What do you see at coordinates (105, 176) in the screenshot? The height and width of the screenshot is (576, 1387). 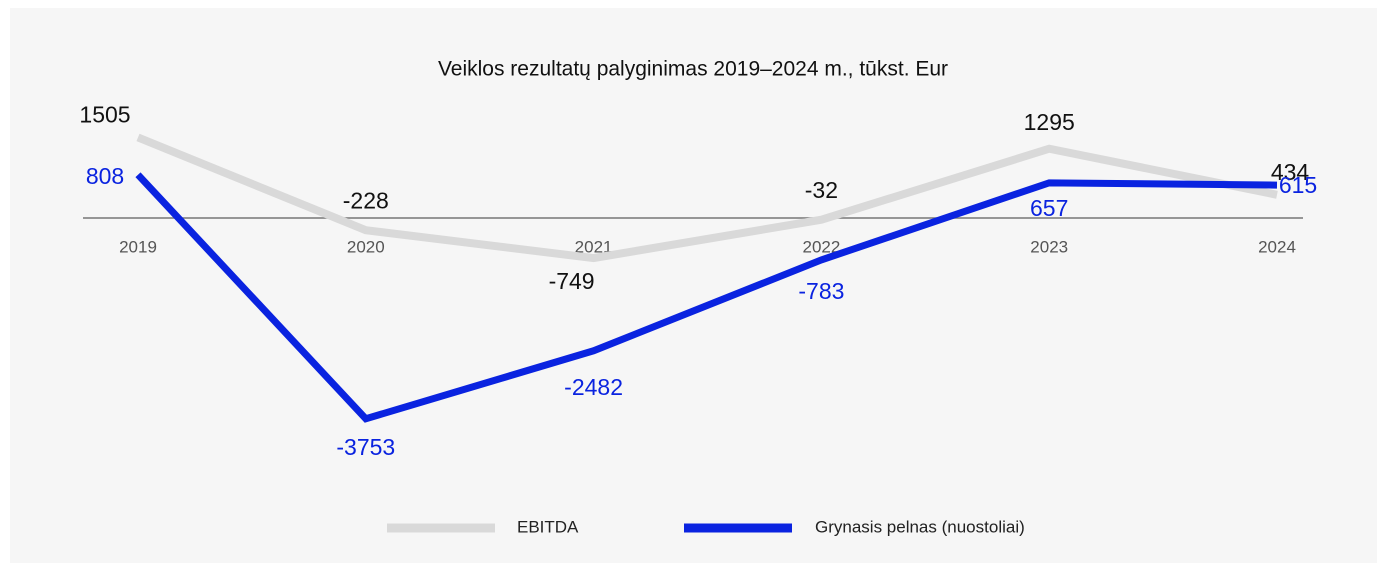 I see `data-label: 808` at bounding box center [105, 176].